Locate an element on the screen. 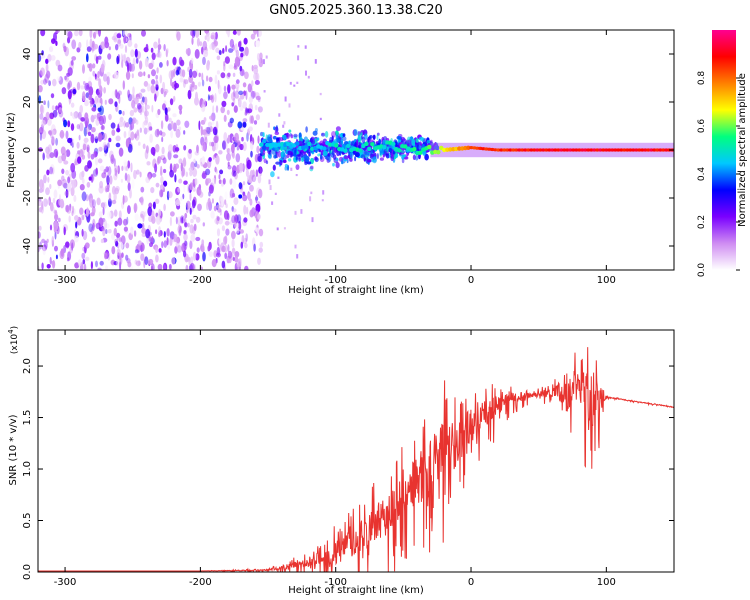 The image size is (750, 600). y-tick-label: 1.5 is located at coordinates (27, 418).